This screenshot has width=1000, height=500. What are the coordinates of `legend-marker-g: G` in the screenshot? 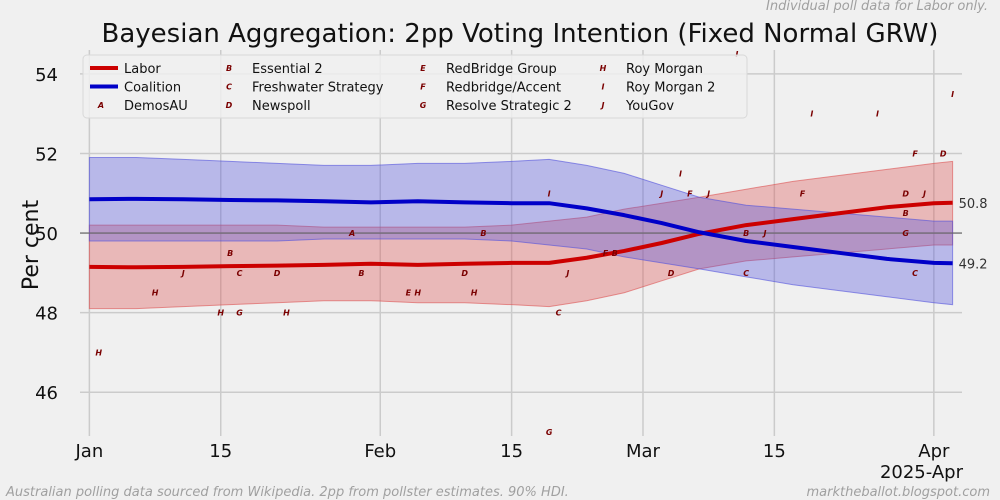 It's located at (423, 105).